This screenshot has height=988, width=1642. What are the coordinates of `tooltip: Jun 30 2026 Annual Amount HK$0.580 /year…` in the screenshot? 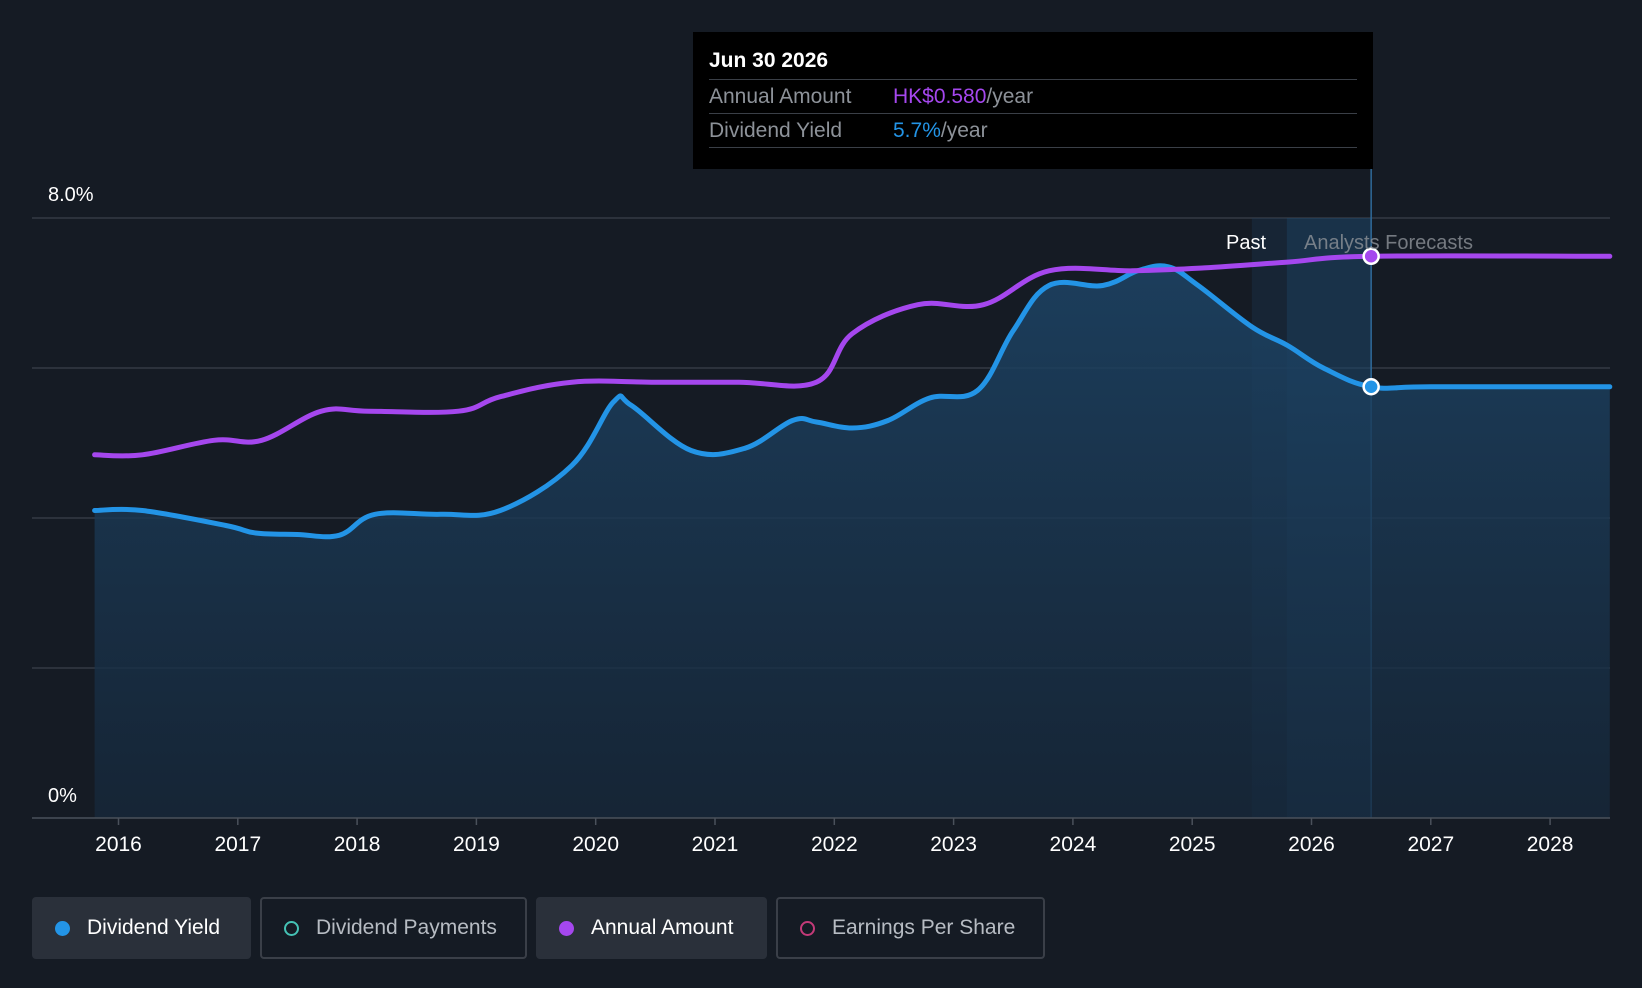 It's located at (1033, 100).